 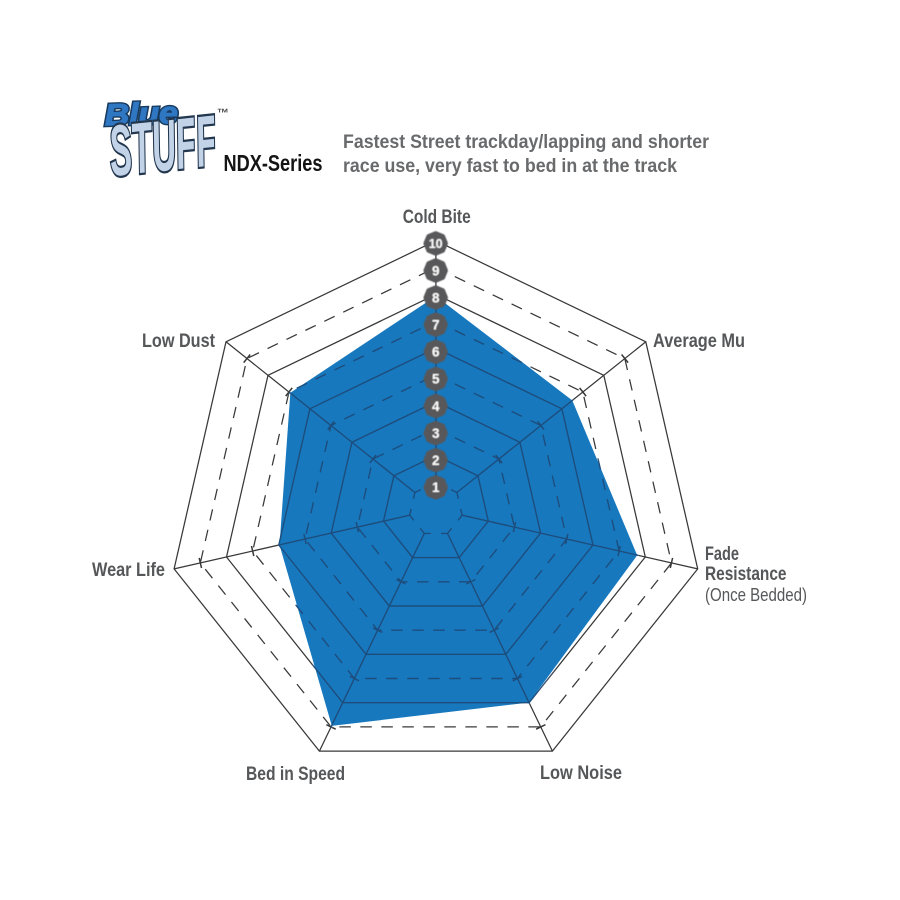 What do you see at coordinates (756, 595) in the screenshot?
I see `svg-text: (Once Bedded)` at bounding box center [756, 595].